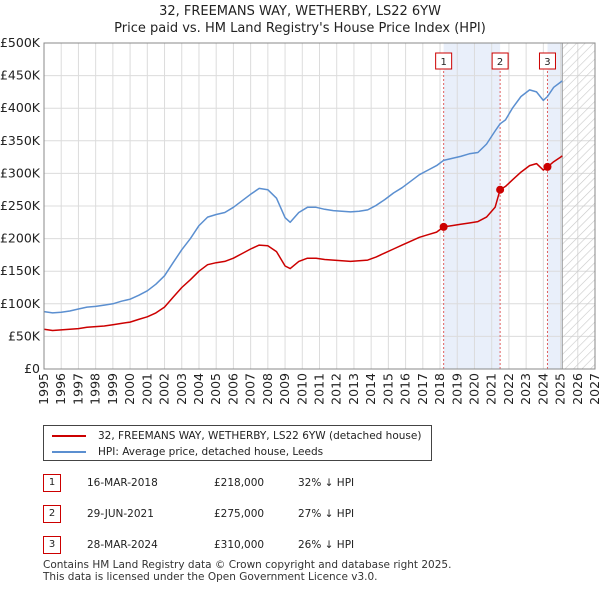  What do you see at coordinates (301, 389) in the screenshot?
I see `x-tick-label: 2010` at bounding box center [301, 389].